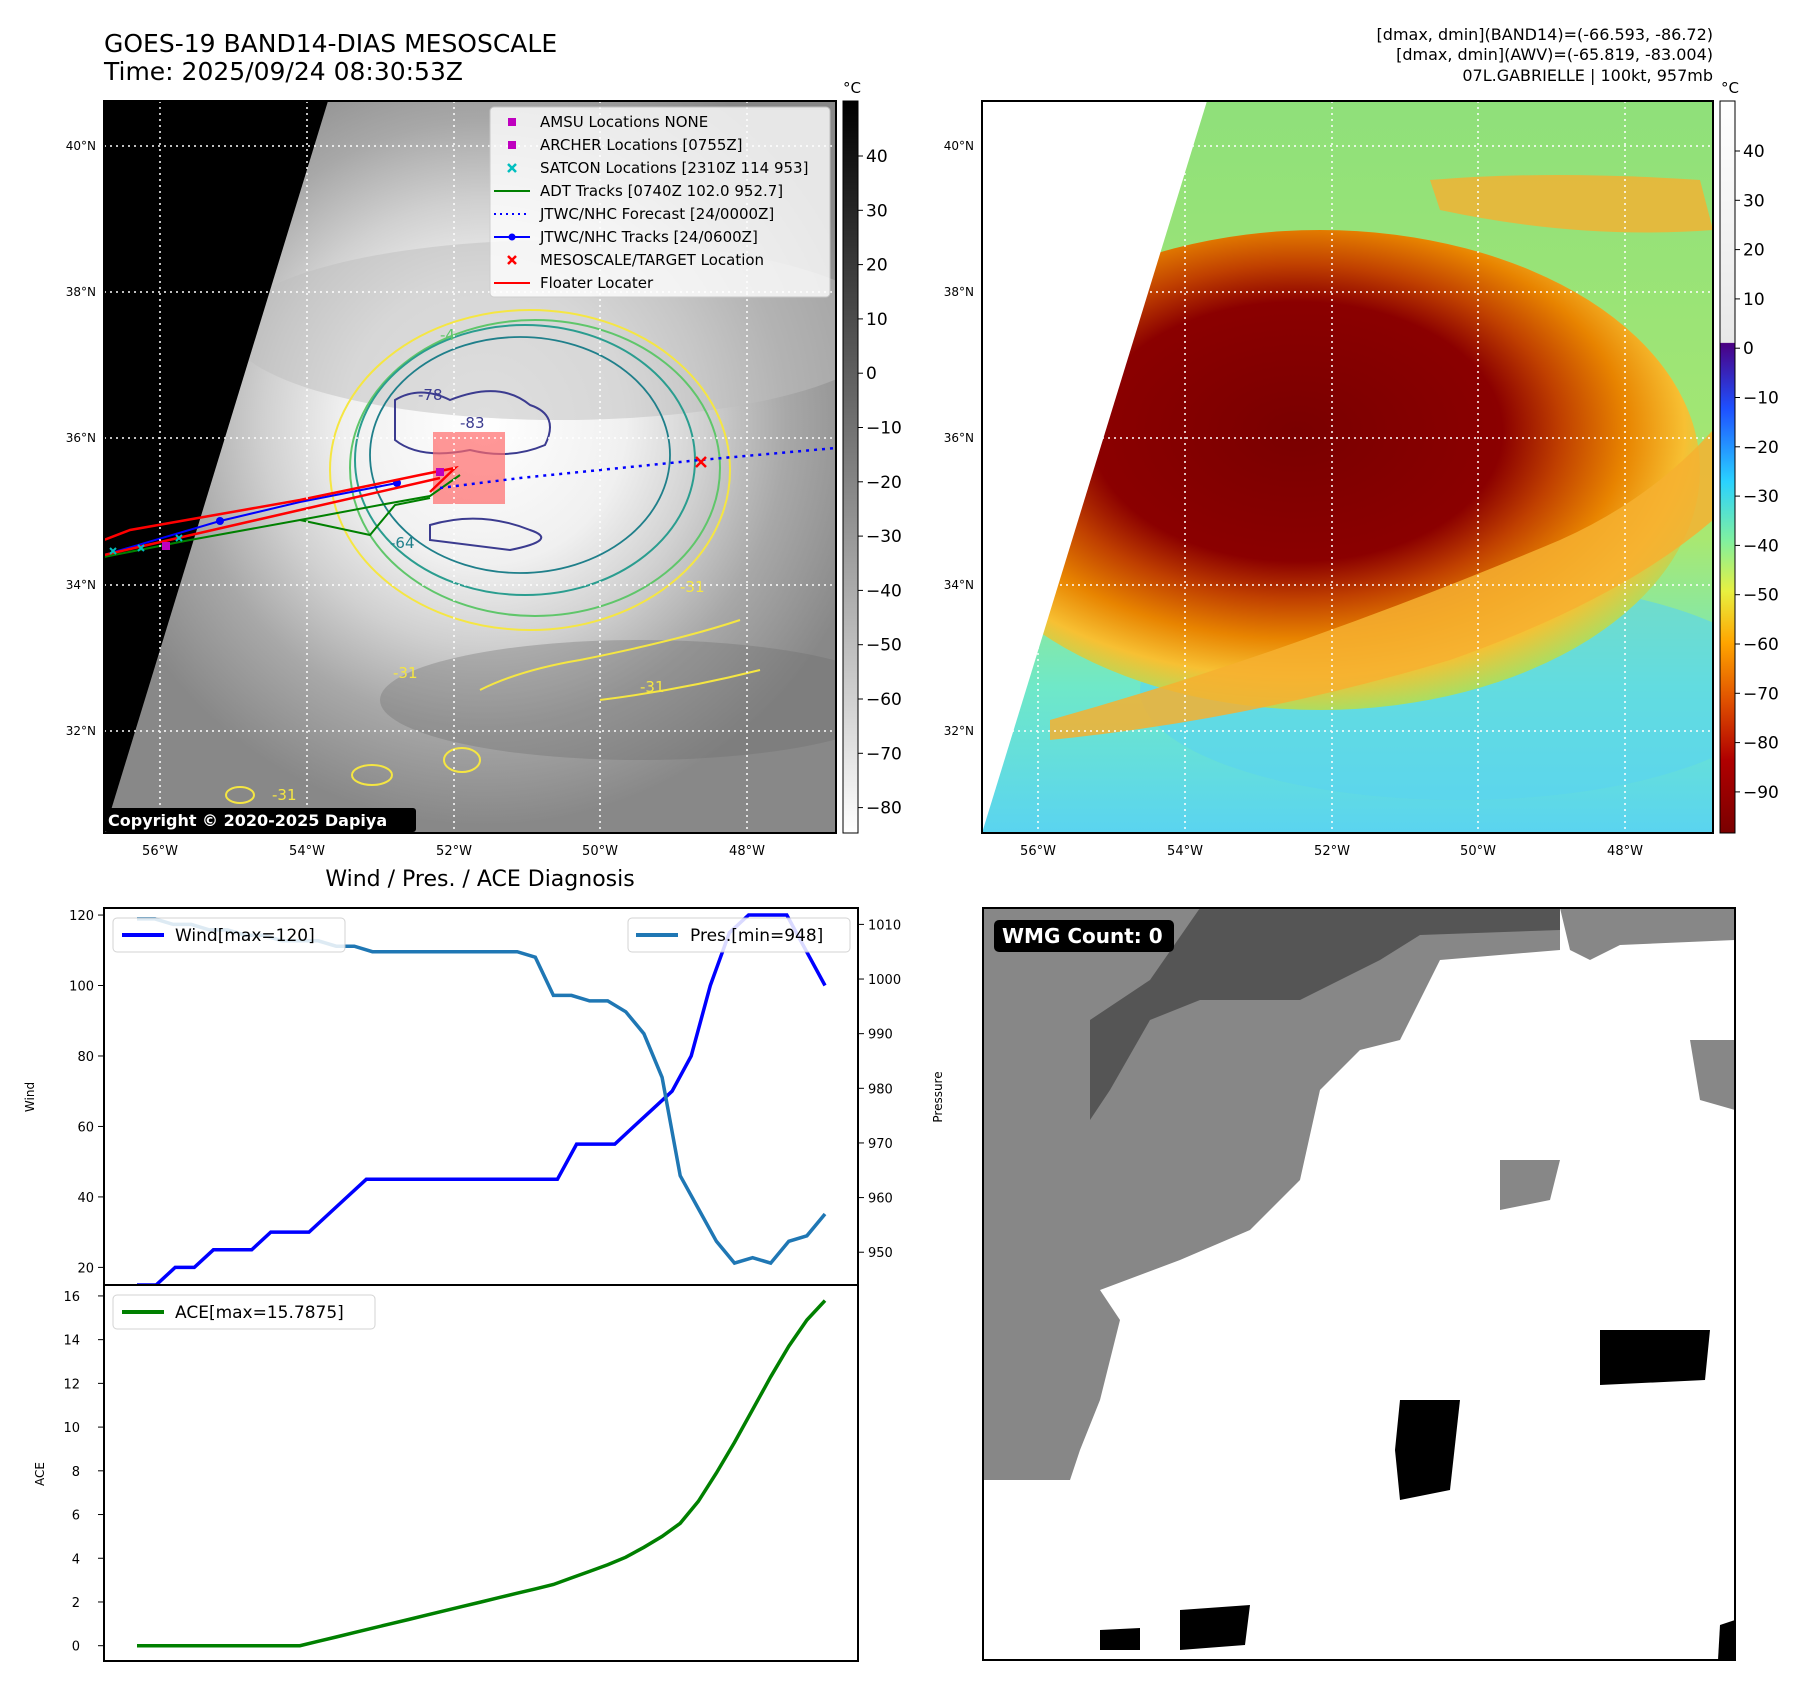 Image resolution: width=1797 pixels, height=1690 pixels. What do you see at coordinates (1587, 75) in the screenshot?
I see `storm-info: 07L.GABRIELLE | 100kt, 957mb` at bounding box center [1587, 75].